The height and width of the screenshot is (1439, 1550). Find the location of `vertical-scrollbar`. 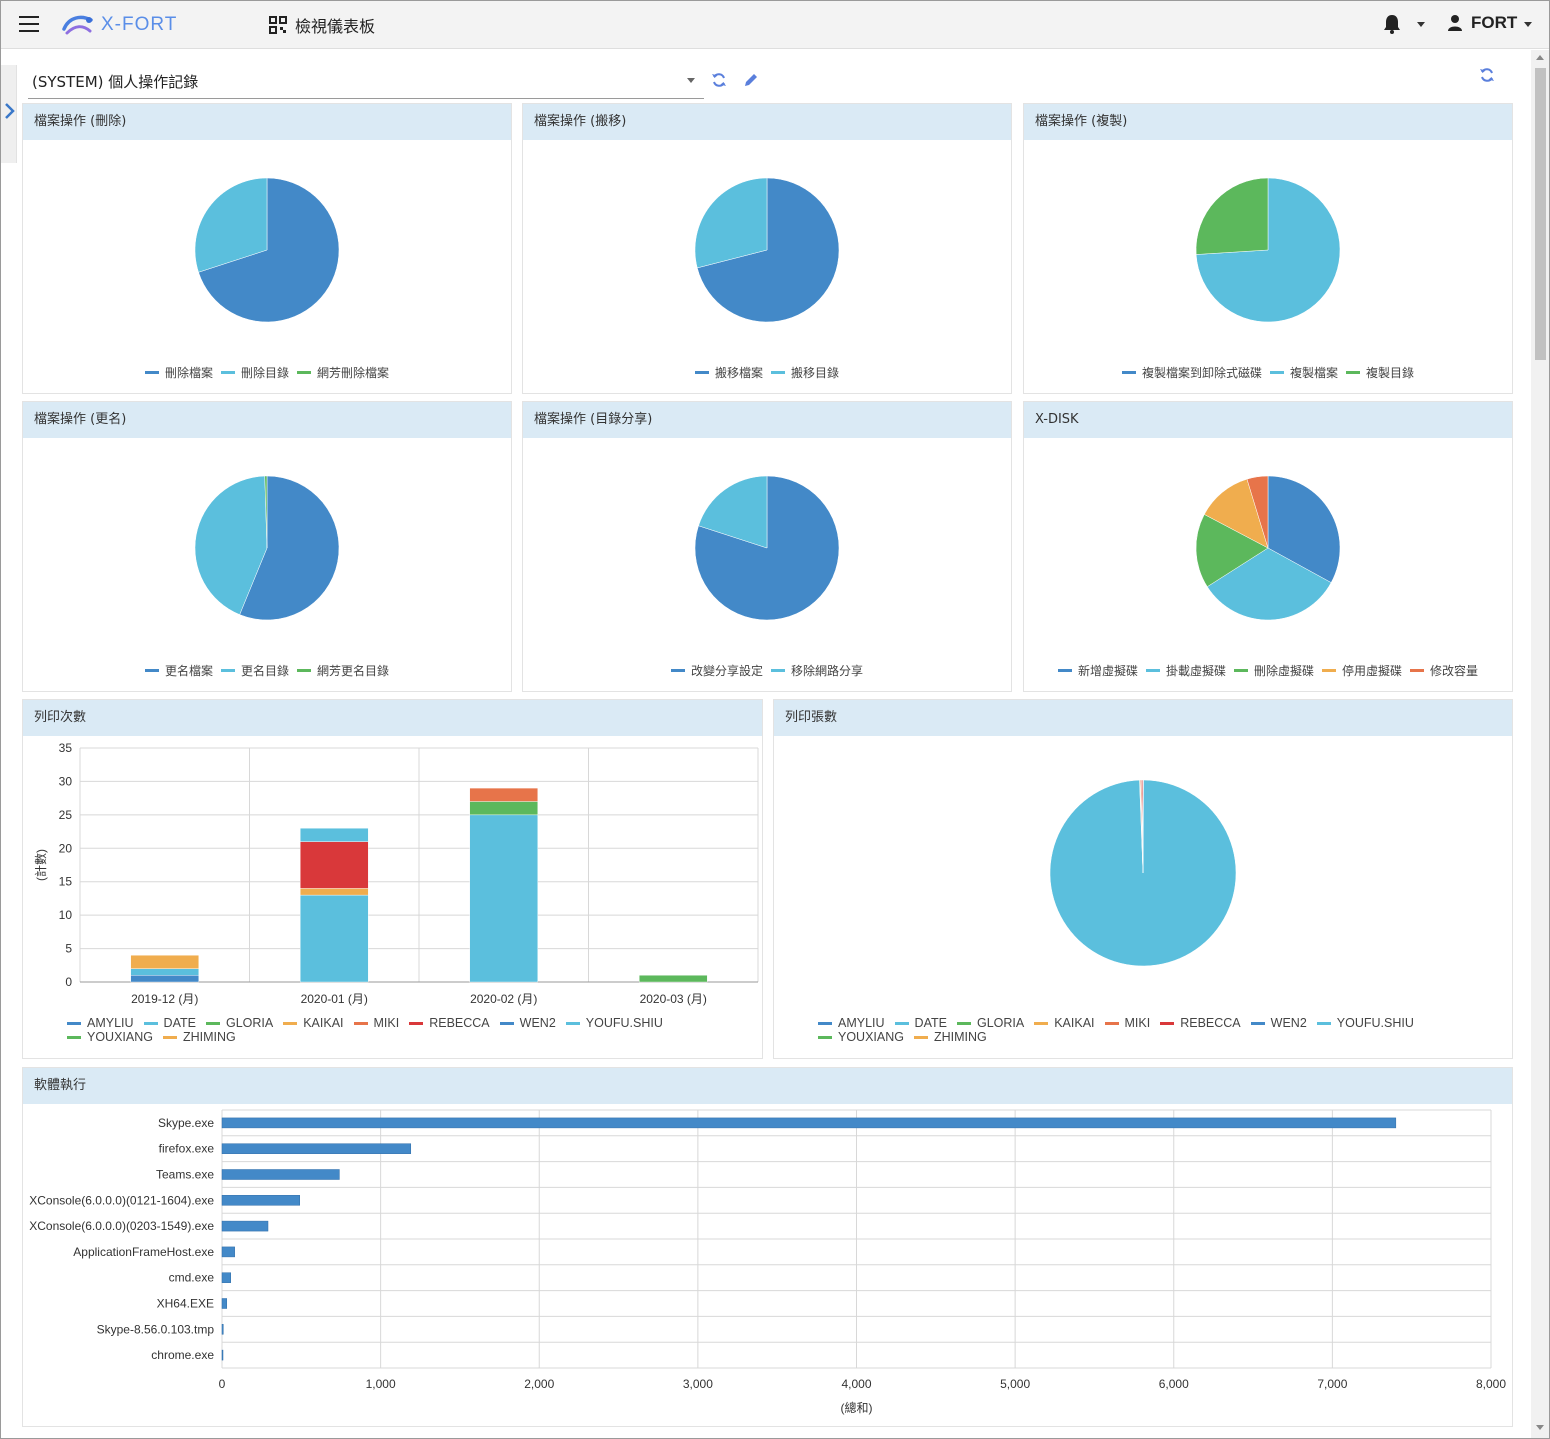

vertical-scrollbar is located at coordinates (1540, 744).